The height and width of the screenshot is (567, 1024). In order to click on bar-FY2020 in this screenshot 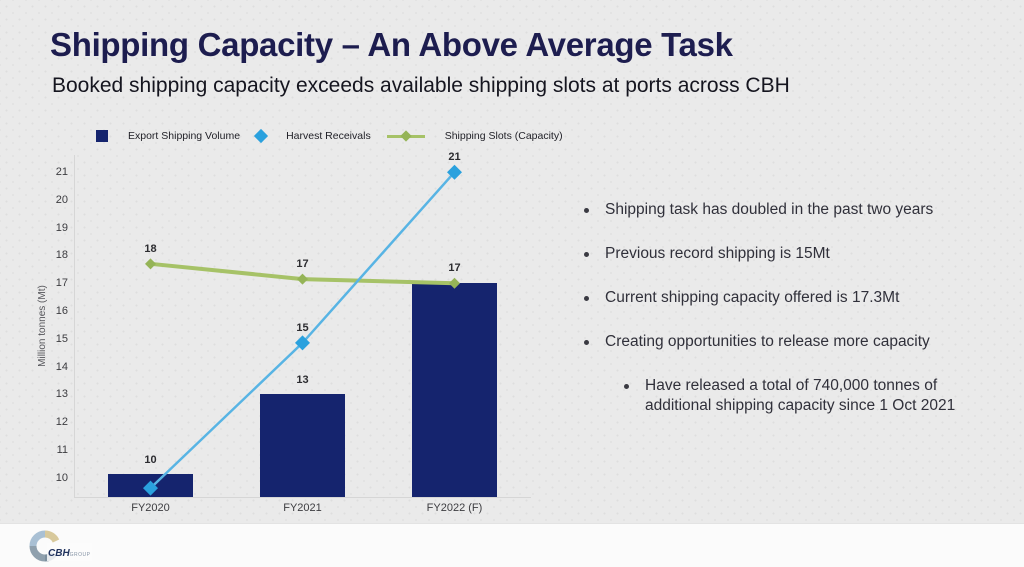, I will do `click(150, 485)`.